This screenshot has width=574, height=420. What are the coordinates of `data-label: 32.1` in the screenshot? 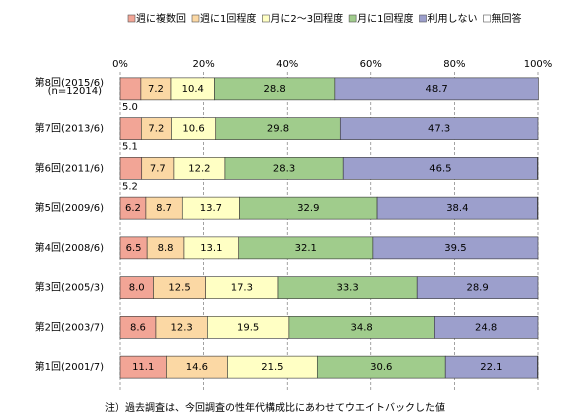 It's located at (306, 248).